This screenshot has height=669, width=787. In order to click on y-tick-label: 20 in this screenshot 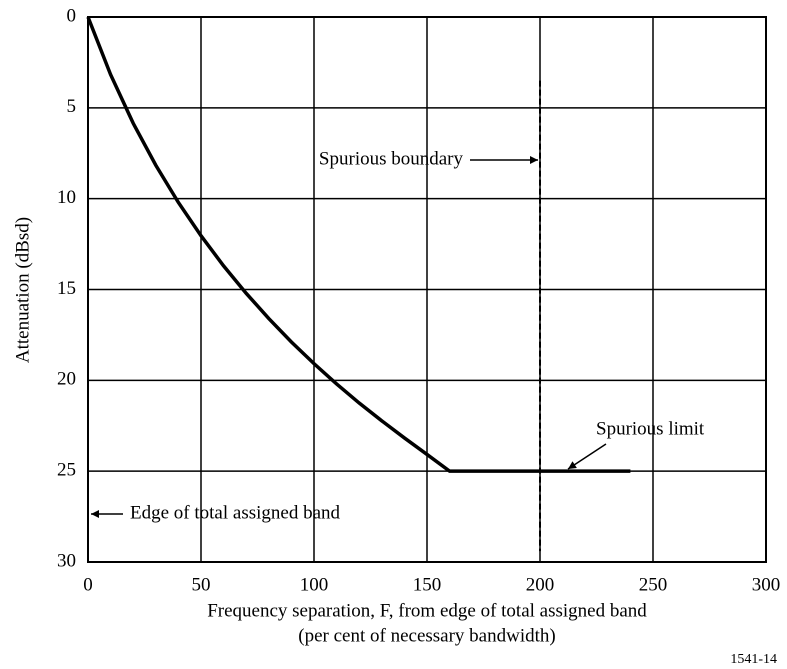, I will do `click(66, 379)`.